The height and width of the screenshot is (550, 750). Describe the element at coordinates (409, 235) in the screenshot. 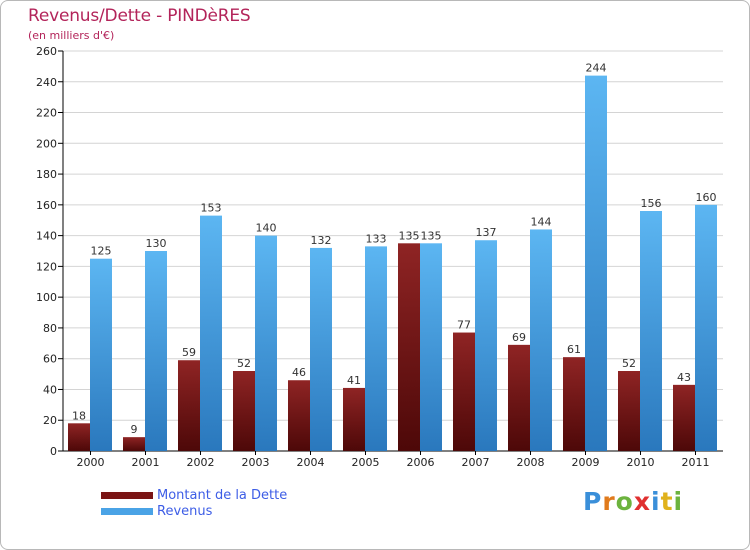

I see `data-label-dette: 135` at that location.